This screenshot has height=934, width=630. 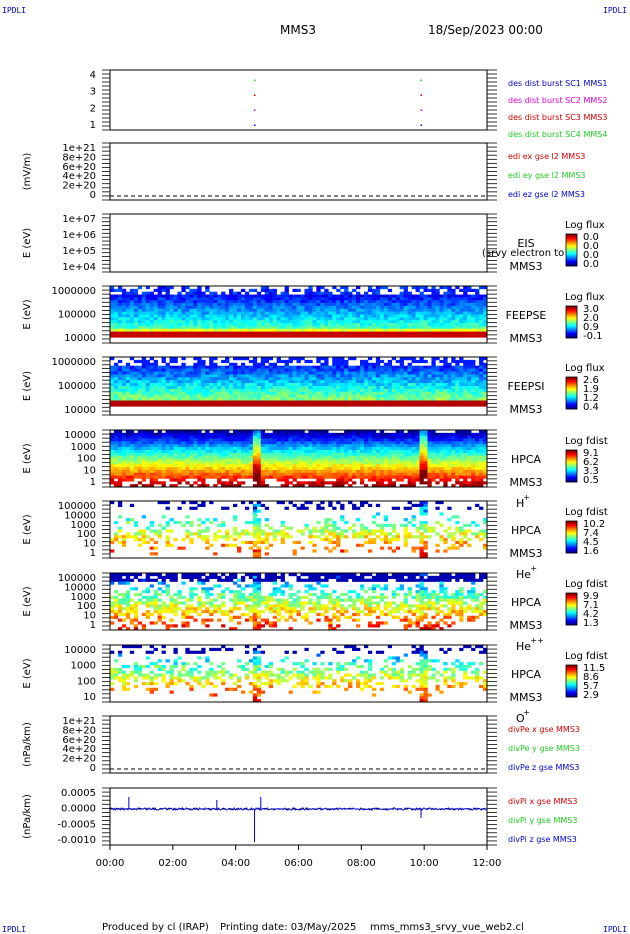 What do you see at coordinates (571, 316) in the screenshot?
I see `colorbar-segment` at bounding box center [571, 316].